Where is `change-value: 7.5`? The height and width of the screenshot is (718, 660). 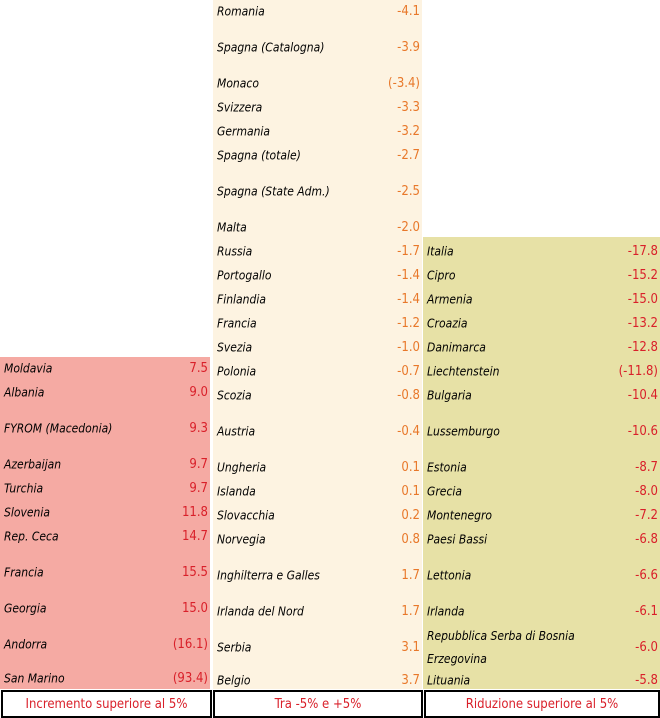
change-value: 7.5 is located at coordinates (198, 368).